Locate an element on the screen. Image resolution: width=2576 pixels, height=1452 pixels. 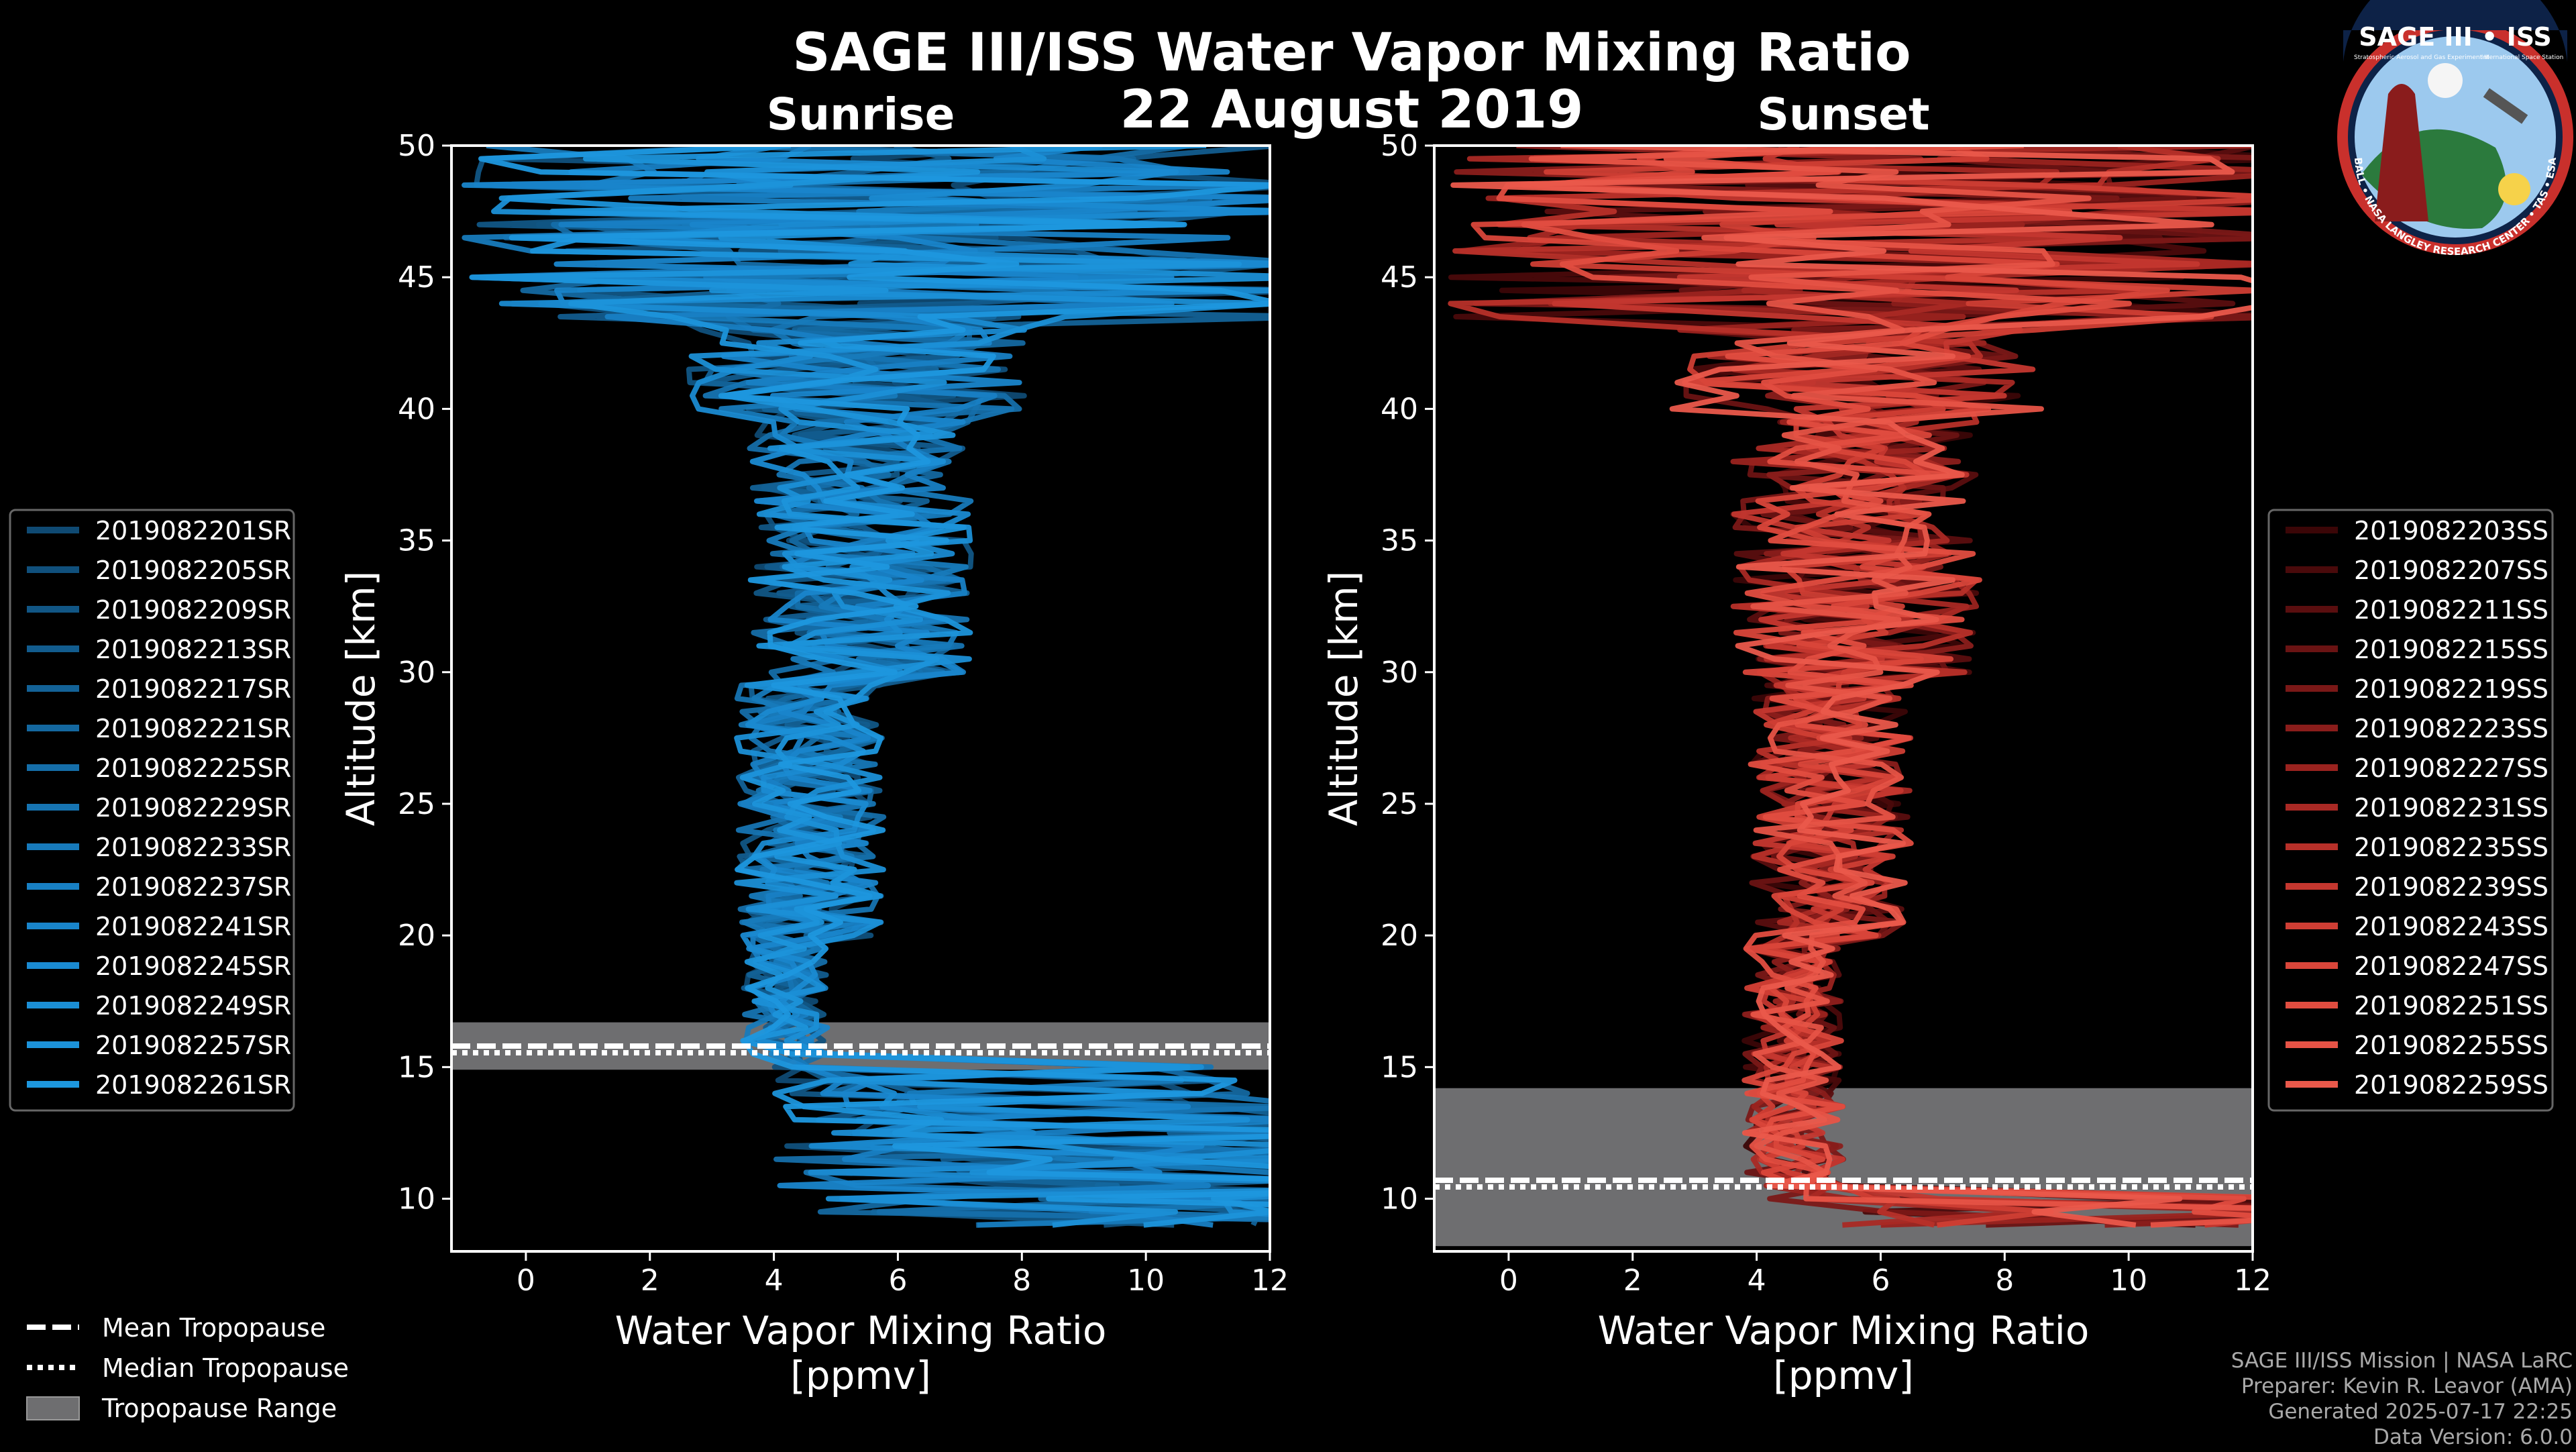
credit-mission: SAGE III/ISS Mission | NASA LaRC is located at coordinates (2402, 1361).